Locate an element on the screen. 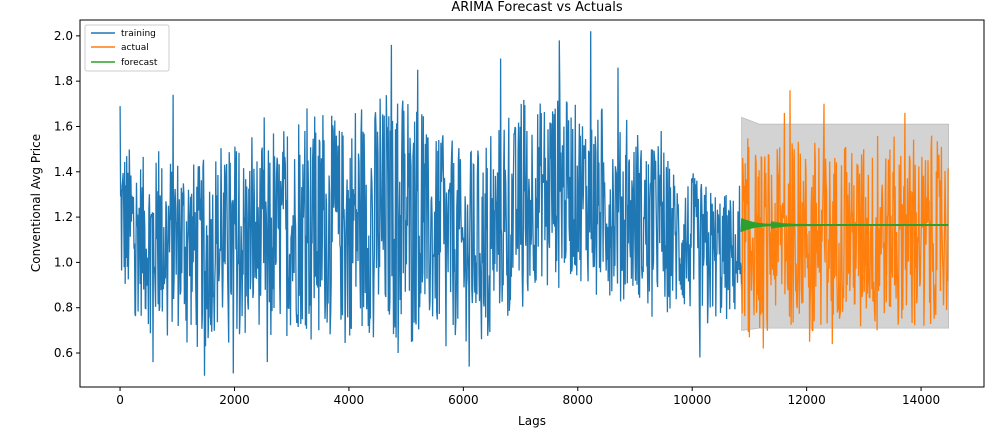 The width and height of the screenshot is (1000, 431). x-tick-label: 10000 is located at coordinates (692, 400).